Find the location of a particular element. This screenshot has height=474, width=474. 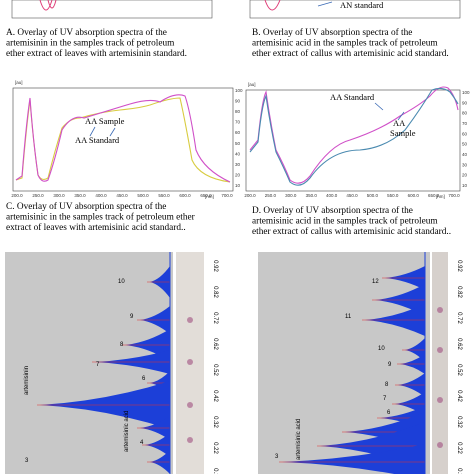

y-tick-label: 60 is located at coordinates (465, 133).